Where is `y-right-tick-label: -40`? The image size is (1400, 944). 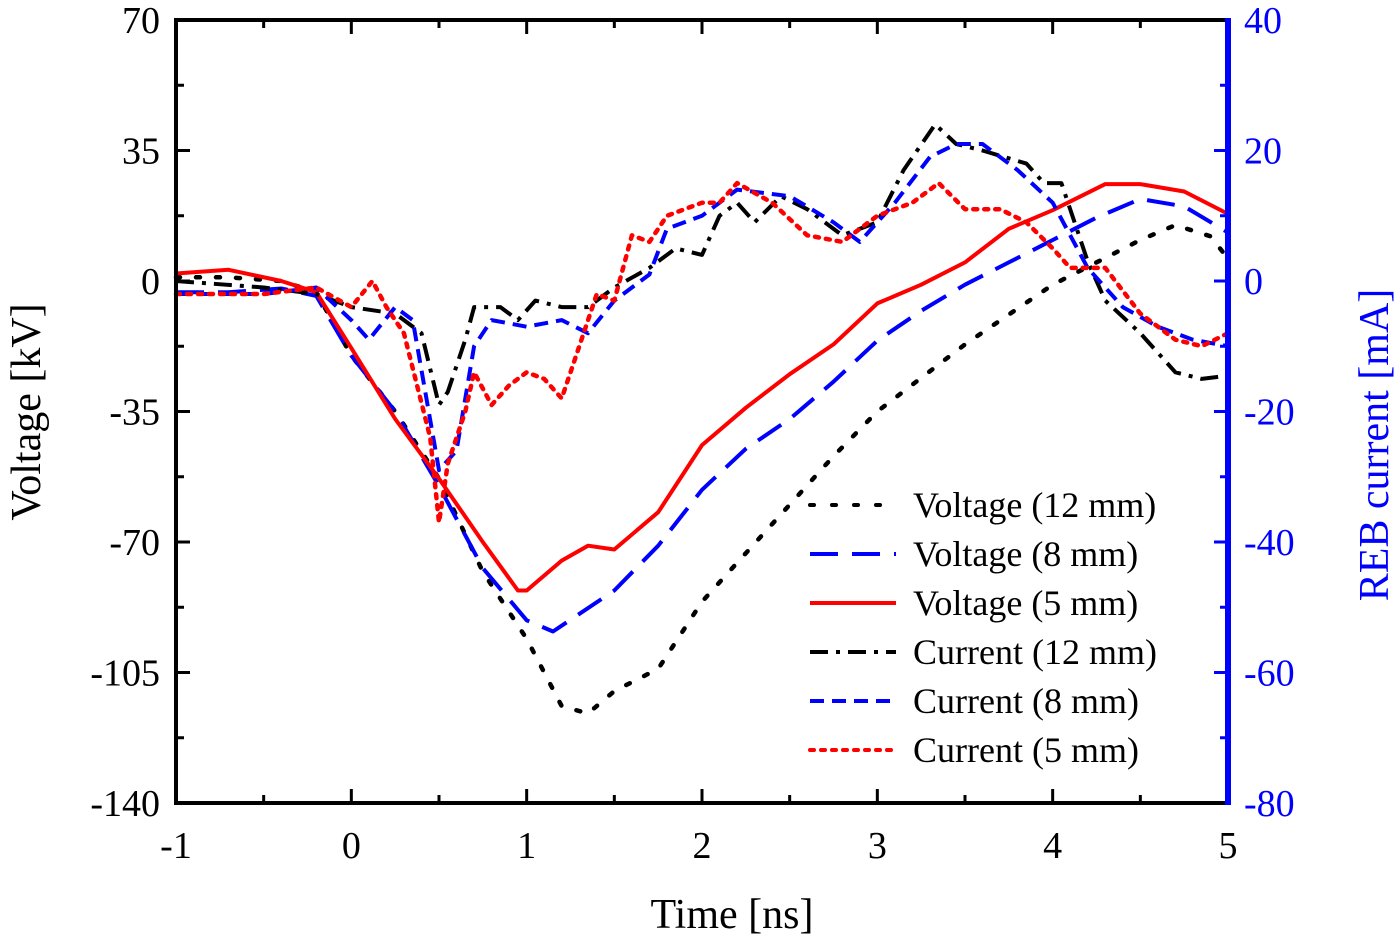
y-right-tick-label: -40 is located at coordinates (1269, 543).